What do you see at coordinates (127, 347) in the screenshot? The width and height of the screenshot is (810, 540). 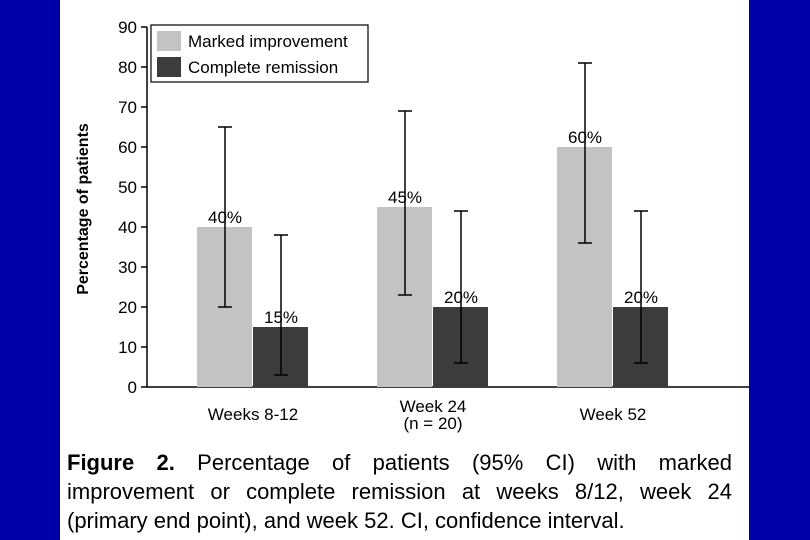 I see `y-tick-label: 10` at bounding box center [127, 347].